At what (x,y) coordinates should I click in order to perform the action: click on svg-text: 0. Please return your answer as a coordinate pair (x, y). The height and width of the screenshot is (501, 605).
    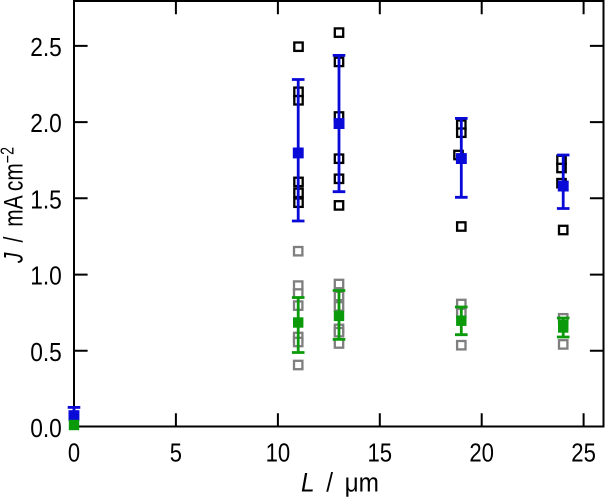
    Looking at the image, I should click on (74, 453).